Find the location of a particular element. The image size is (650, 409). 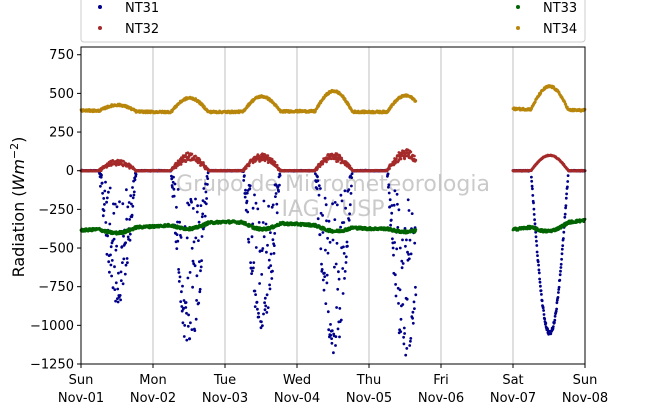

x-tick-label-day: Mon is located at coordinates (152, 380).